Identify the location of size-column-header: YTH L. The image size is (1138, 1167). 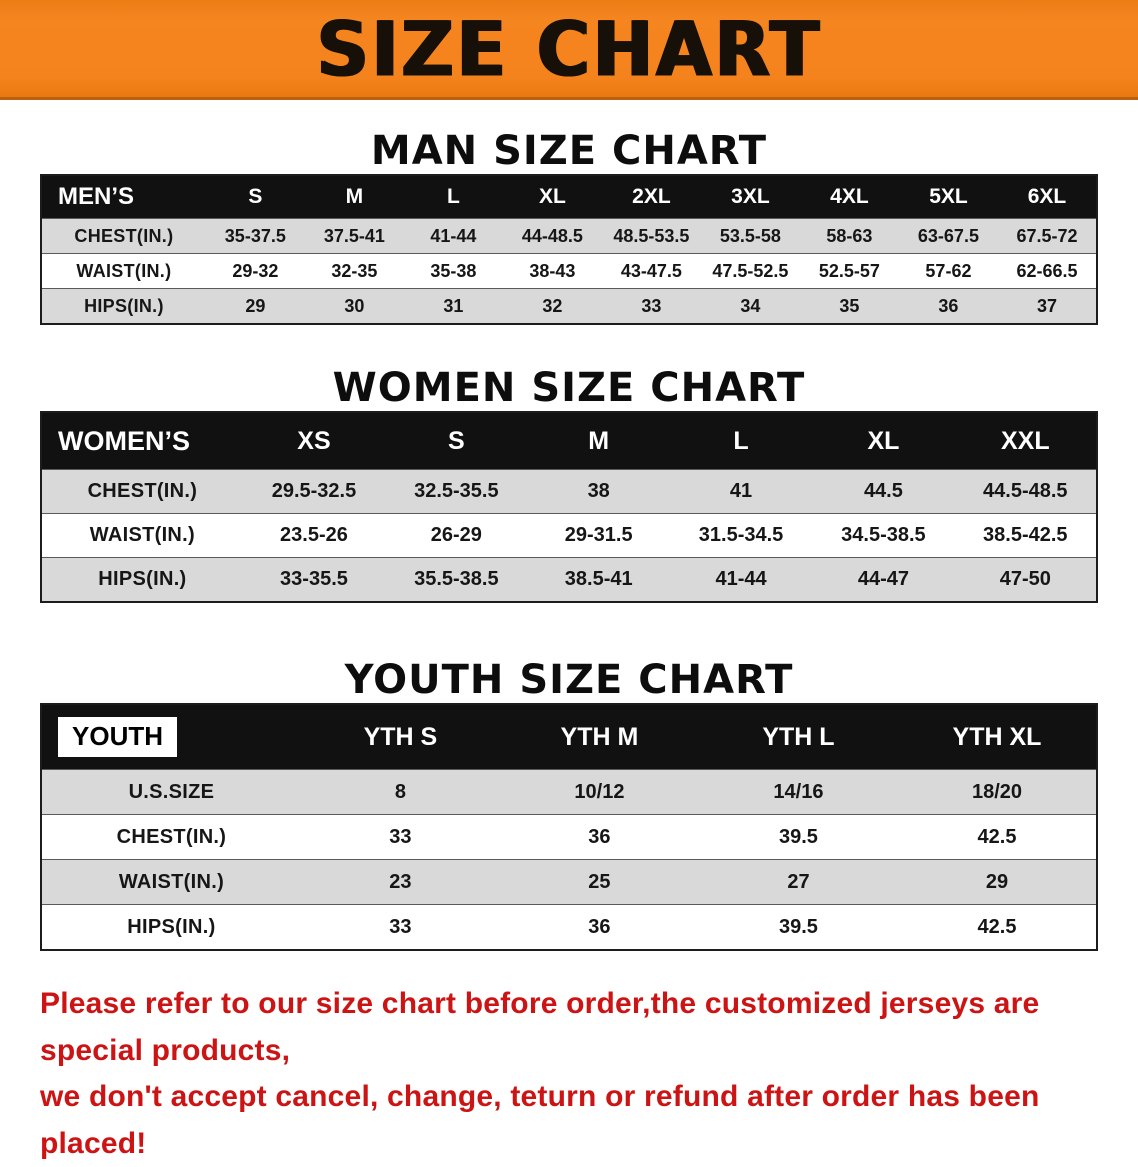
(798, 737).